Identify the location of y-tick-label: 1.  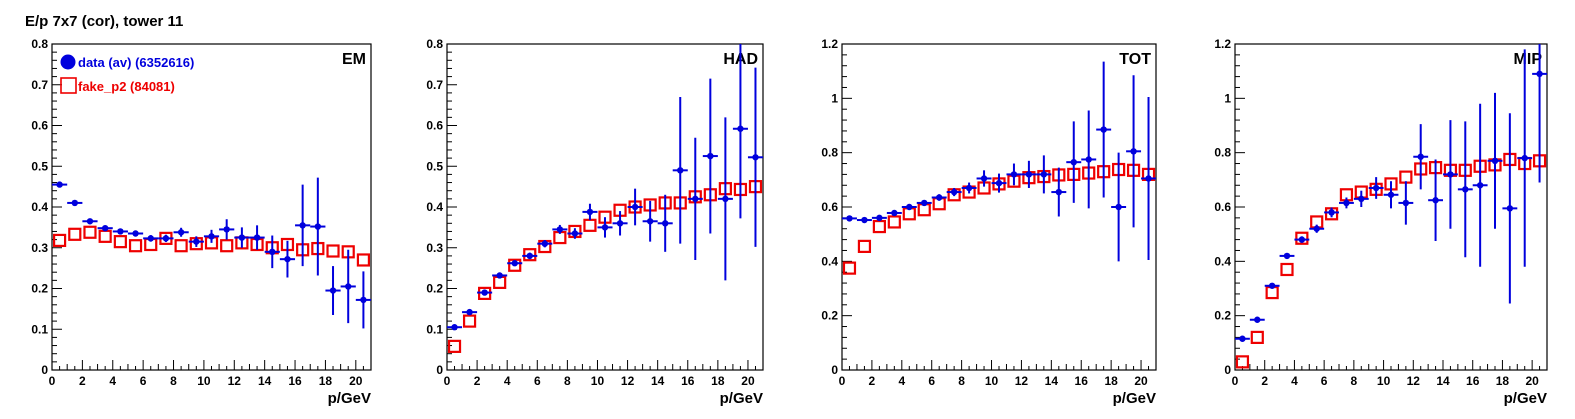
(1227, 98).